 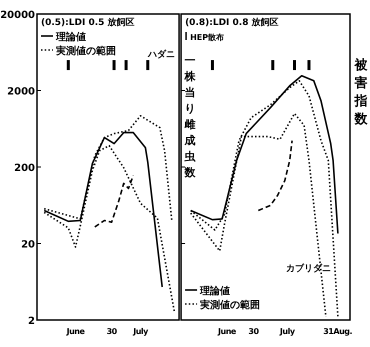 I want to click on x-tick-label: Aug., so click(x=342, y=331).